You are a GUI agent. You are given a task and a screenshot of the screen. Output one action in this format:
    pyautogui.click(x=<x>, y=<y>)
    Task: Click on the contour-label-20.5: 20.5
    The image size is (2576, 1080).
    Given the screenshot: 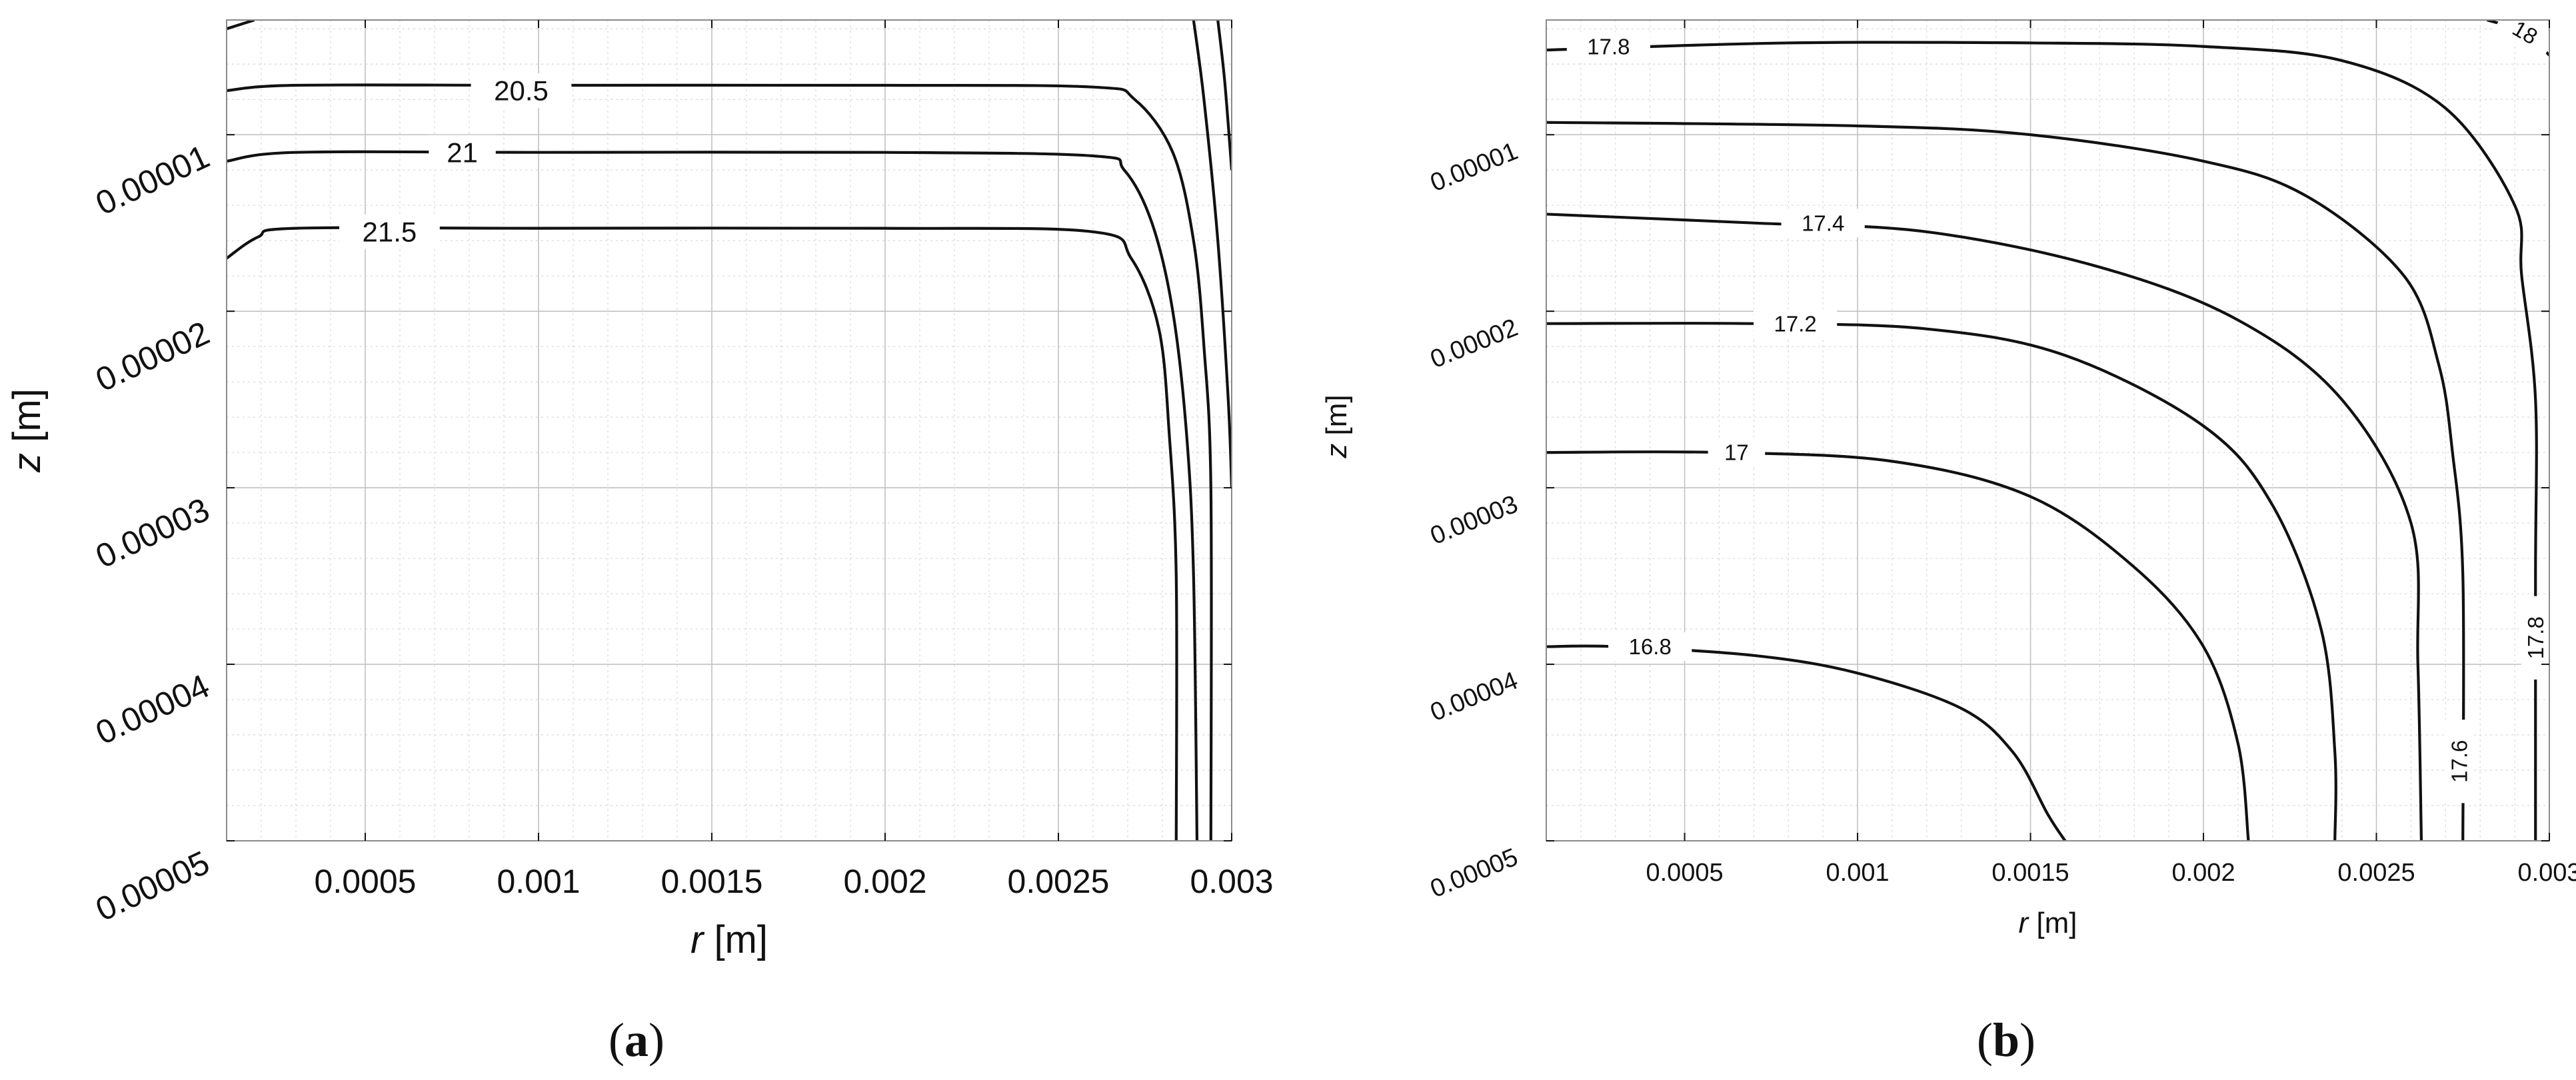 What is the action you would take?
    pyautogui.click(x=522, y=90)
    